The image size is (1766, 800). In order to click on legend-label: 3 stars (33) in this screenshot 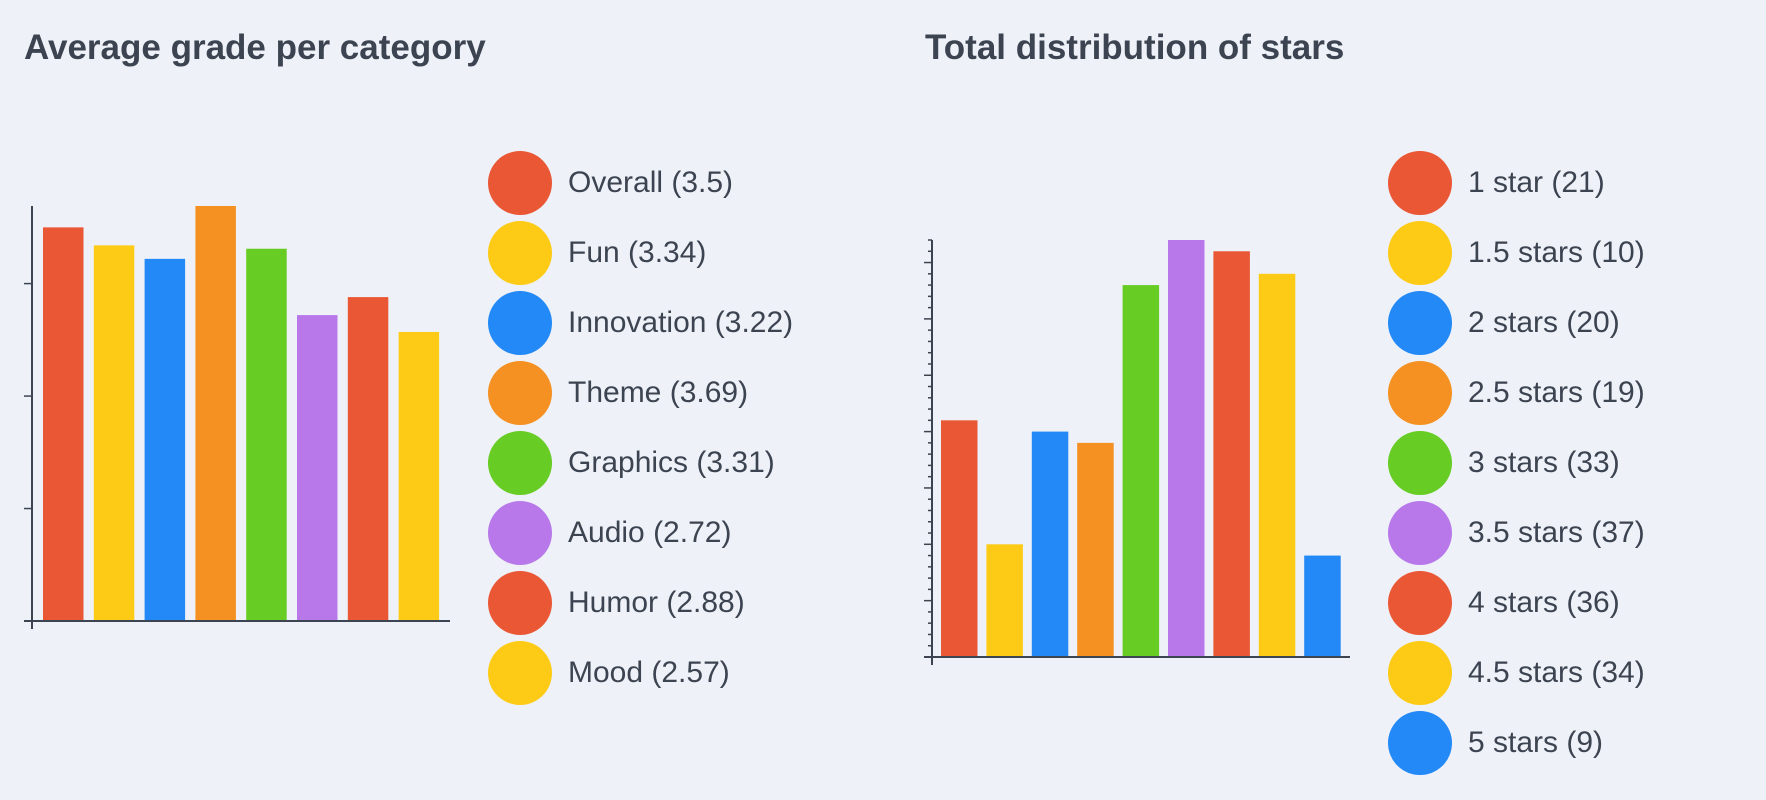, I will do `click(1544, 462)`.